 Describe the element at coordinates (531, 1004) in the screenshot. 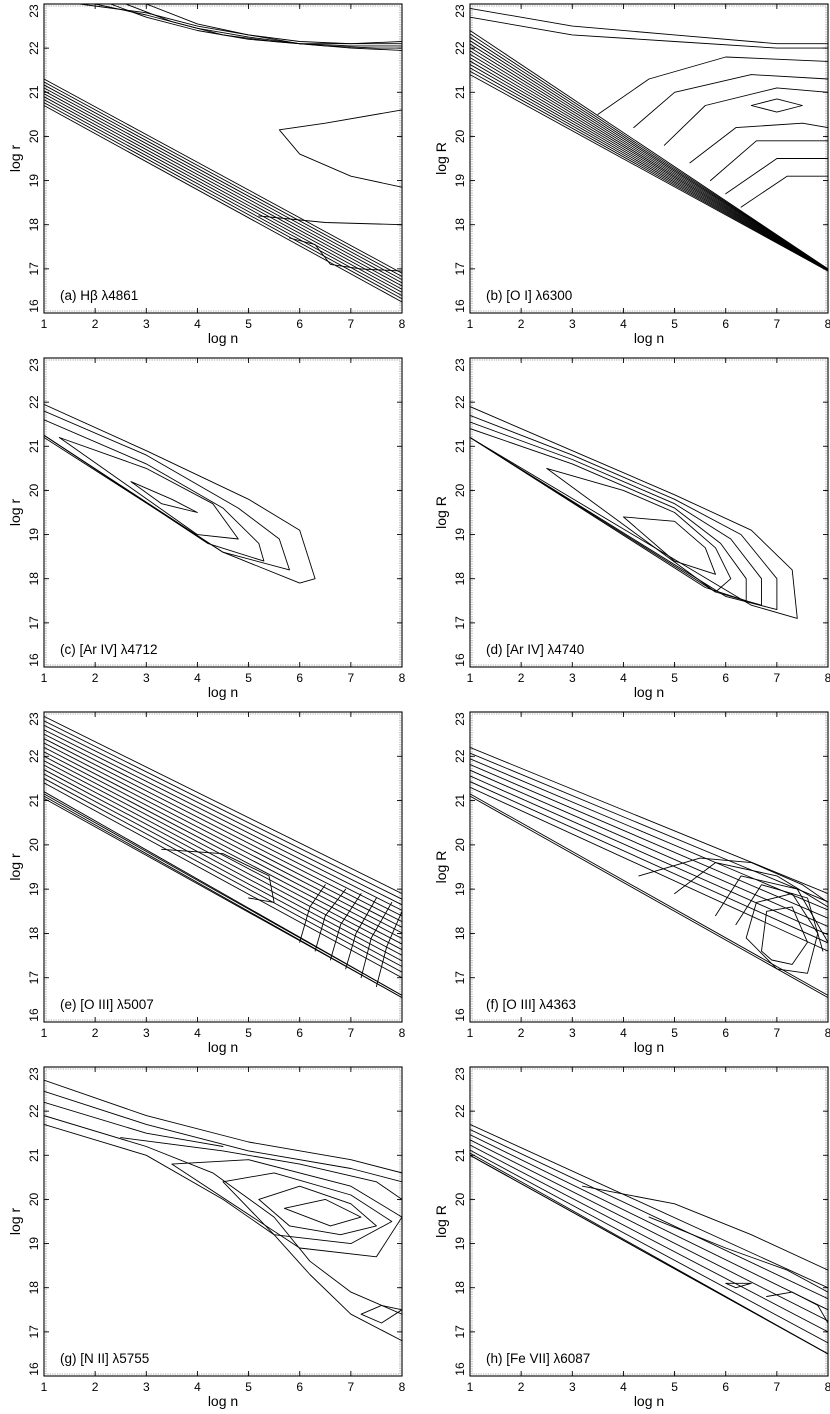

I see `panel-label: (f) [O III] λ4363` at that location.